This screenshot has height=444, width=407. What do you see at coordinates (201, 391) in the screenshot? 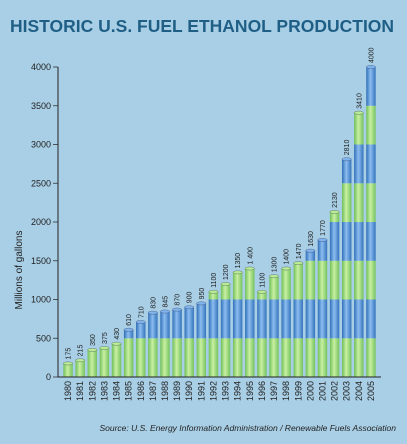
I see `x-tick-label: 1991` at bounding box center [201, 391].